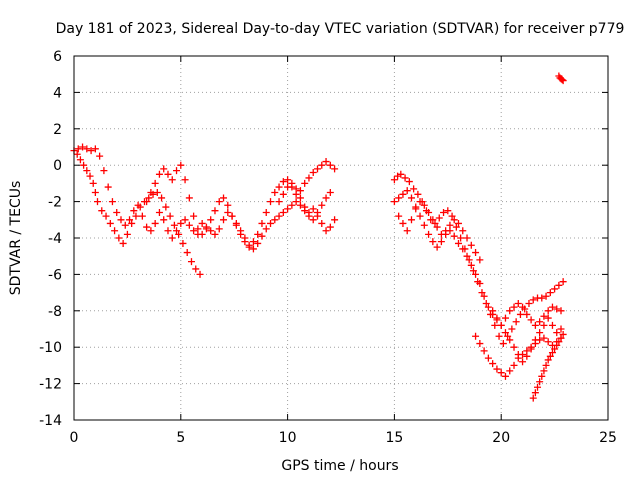 This screenshot has width=640, height=480. Describe the element at coordinates (55, 239) in the screenshot. I see `y-tick-label: -4` at that location.